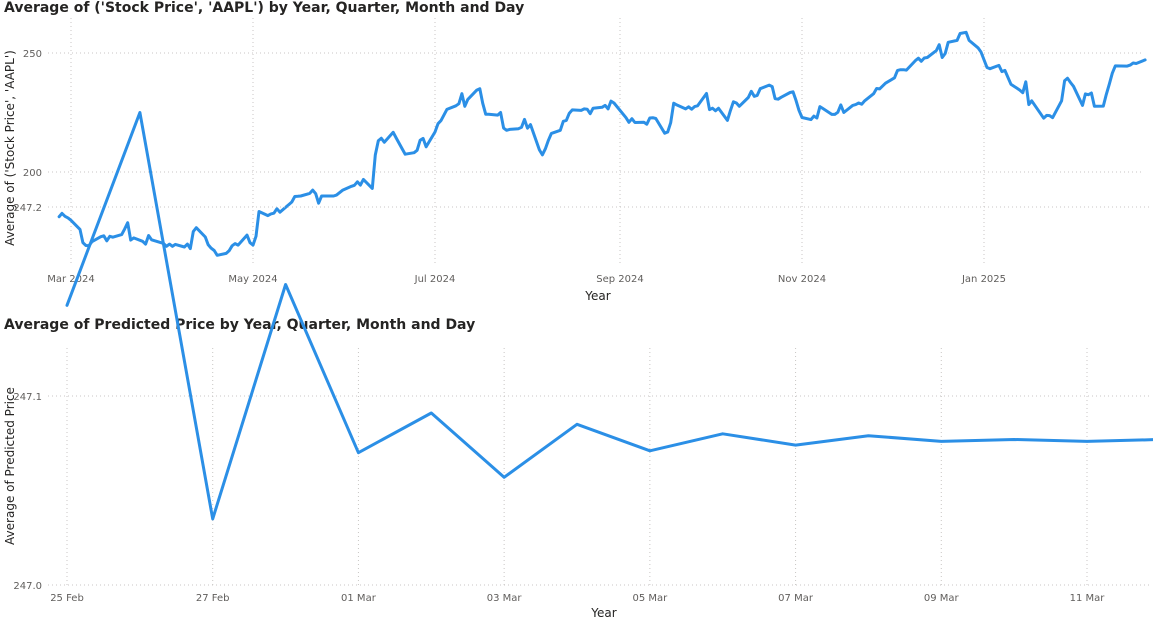 The height and width of the screenshot is (618, 1153). I want to click on x-tick-label: 27 Feb, so click(213, 598).